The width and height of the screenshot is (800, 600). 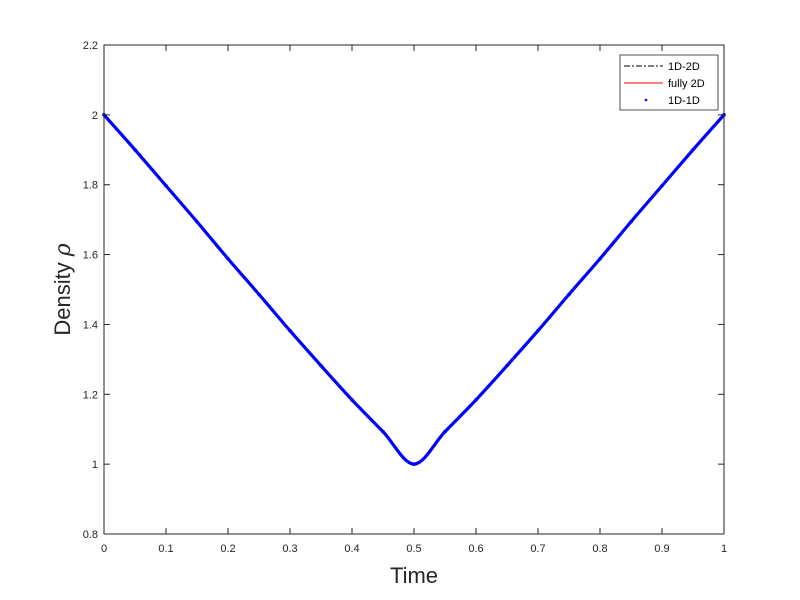 What do you see at coordinates (95, 465) in the screenshot?
I see `y-tick-label: 1` at bounding box center [95, 465].